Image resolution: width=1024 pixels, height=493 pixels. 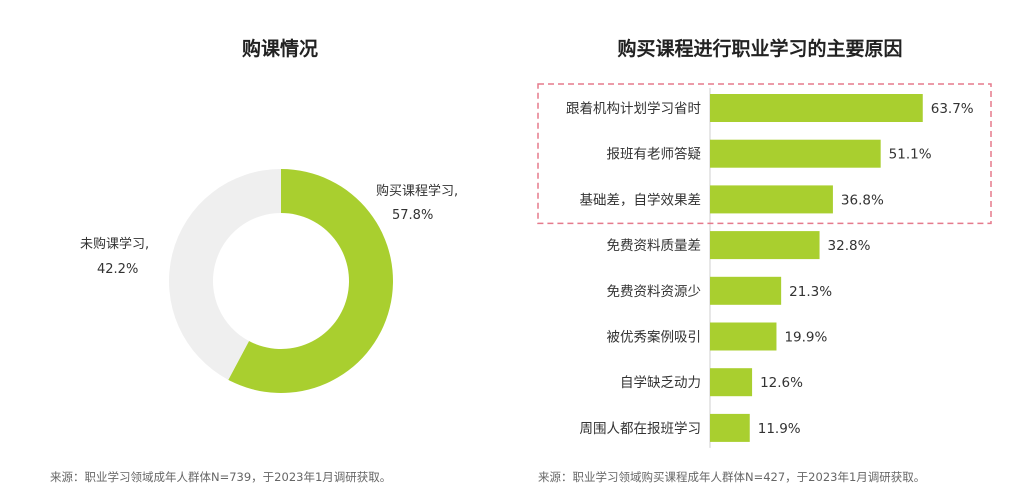 I want to click on category-label-6: 被优秀案例吸引, so click(x=654, y=337).